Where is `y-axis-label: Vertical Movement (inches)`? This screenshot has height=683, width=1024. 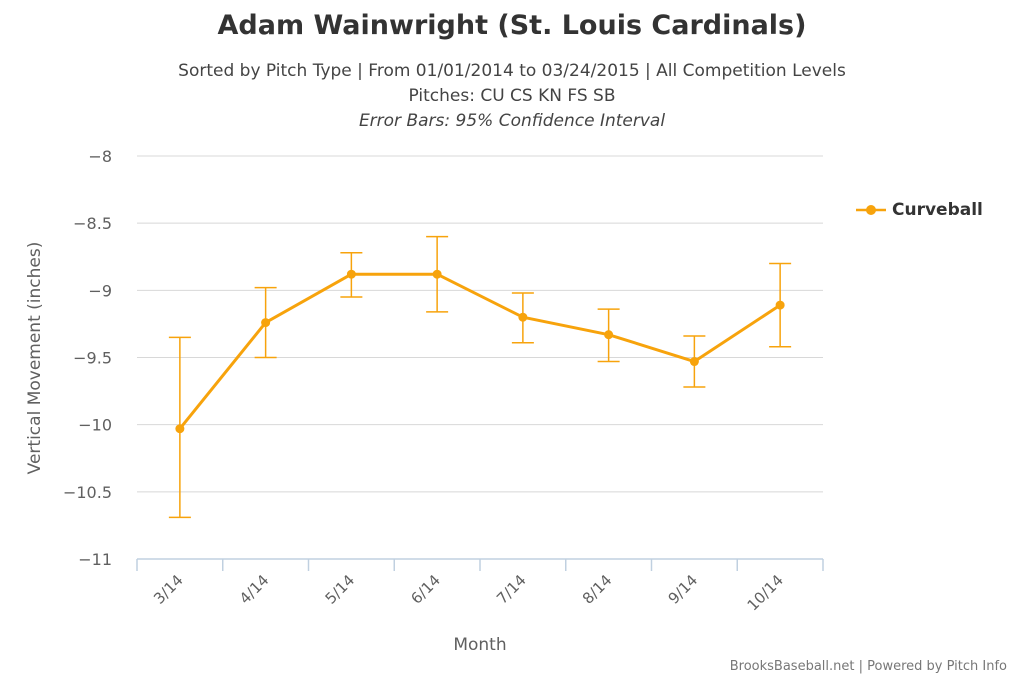
y-axis-label: Vertical Movement (inches) is located at coordinates (35, 358).